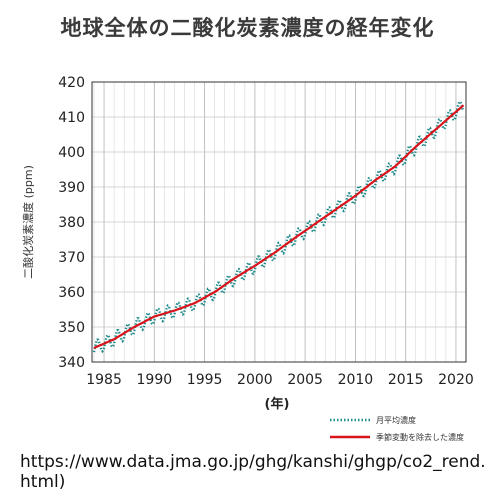 This screenshot has width=495, height=498. I want to click on x-tick-label: 2005, so click(305, 380).